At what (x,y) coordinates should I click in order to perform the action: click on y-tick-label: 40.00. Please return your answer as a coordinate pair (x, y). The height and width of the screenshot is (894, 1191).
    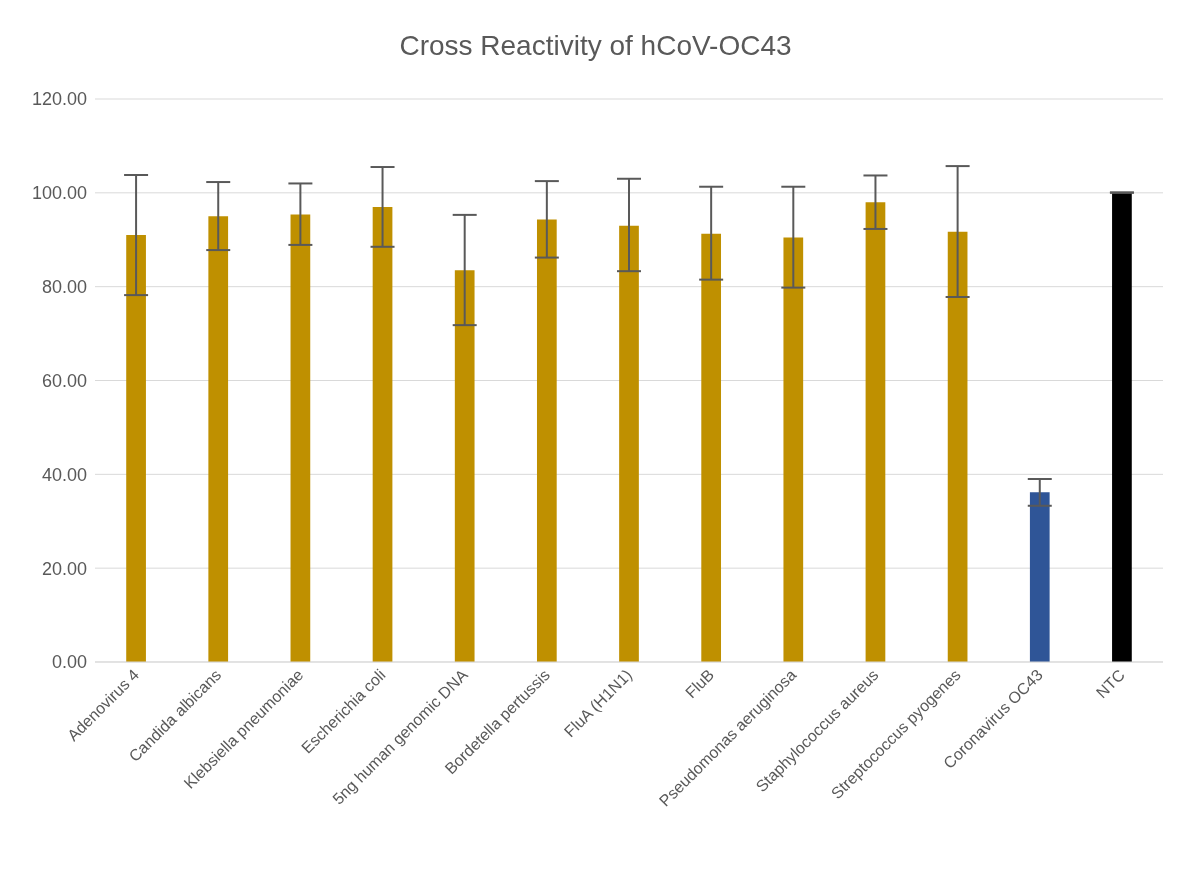
    Looking at the image, I should click on (64, 474).